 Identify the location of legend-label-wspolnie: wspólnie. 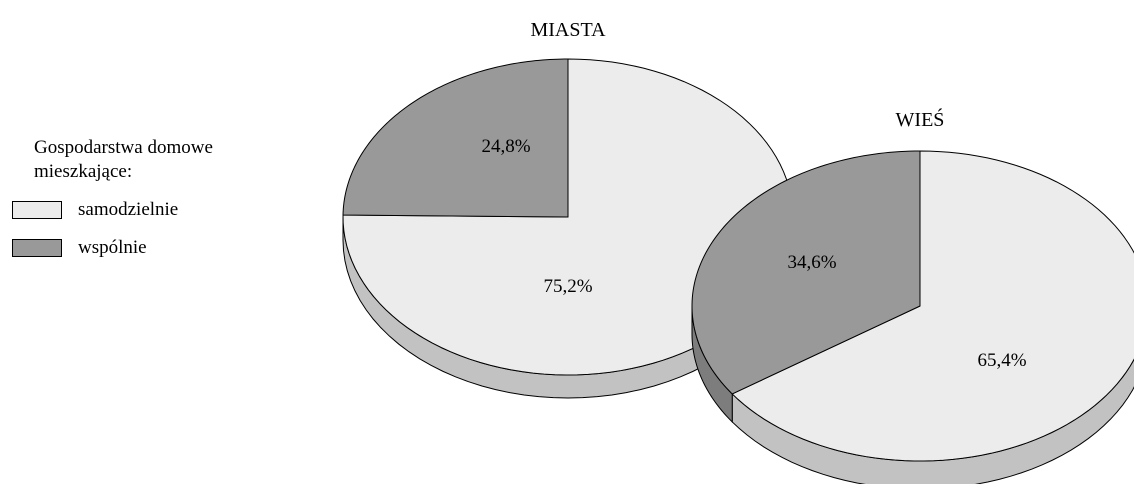
(112, 247).